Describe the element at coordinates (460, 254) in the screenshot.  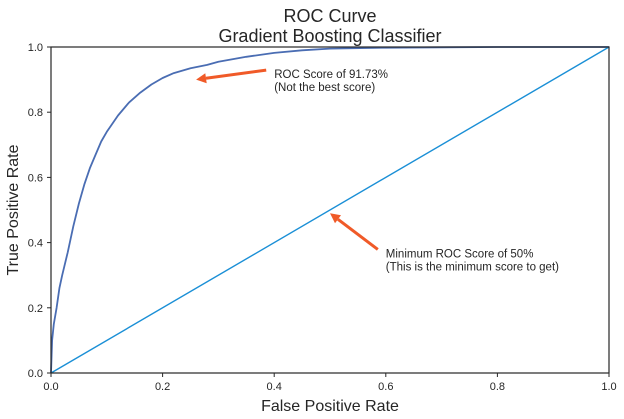
I see `annotation-text: Minimum ROC Score of 50%` at that location.